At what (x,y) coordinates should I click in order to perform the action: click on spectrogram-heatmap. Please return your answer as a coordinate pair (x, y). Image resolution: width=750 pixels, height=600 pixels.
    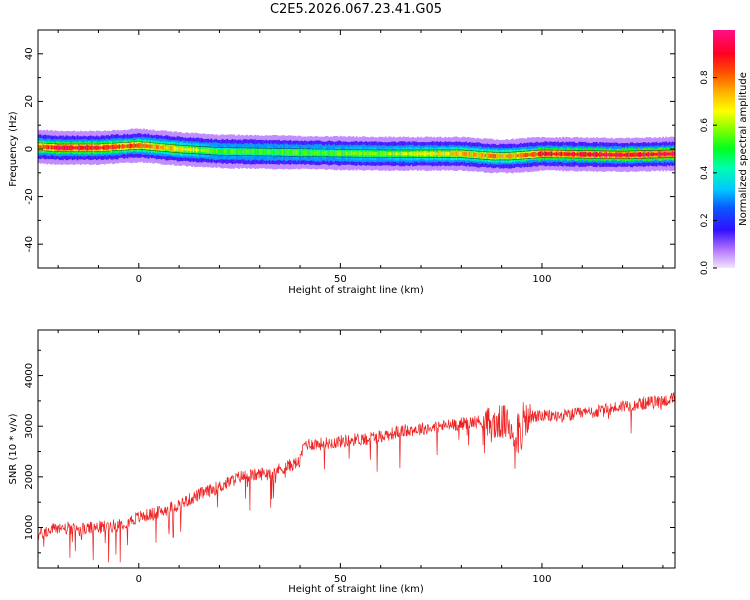
    Looking at the image, I should click on (356, 151).